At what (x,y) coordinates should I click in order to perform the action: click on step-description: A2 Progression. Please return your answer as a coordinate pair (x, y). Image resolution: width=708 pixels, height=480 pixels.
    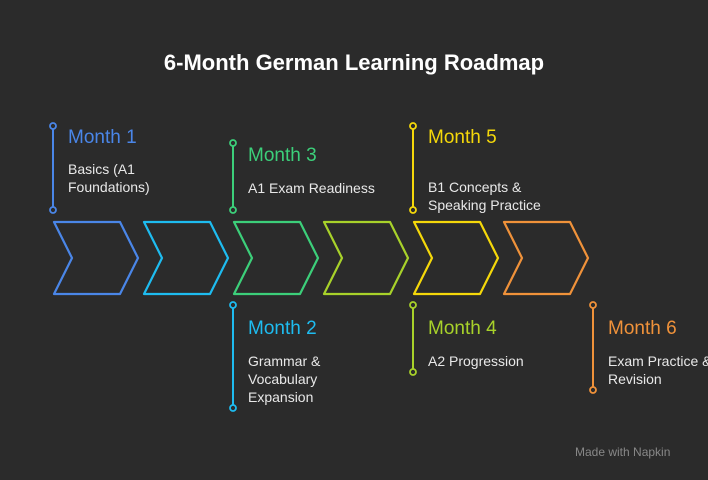
    Looking at the image, I should click on (476, 361).